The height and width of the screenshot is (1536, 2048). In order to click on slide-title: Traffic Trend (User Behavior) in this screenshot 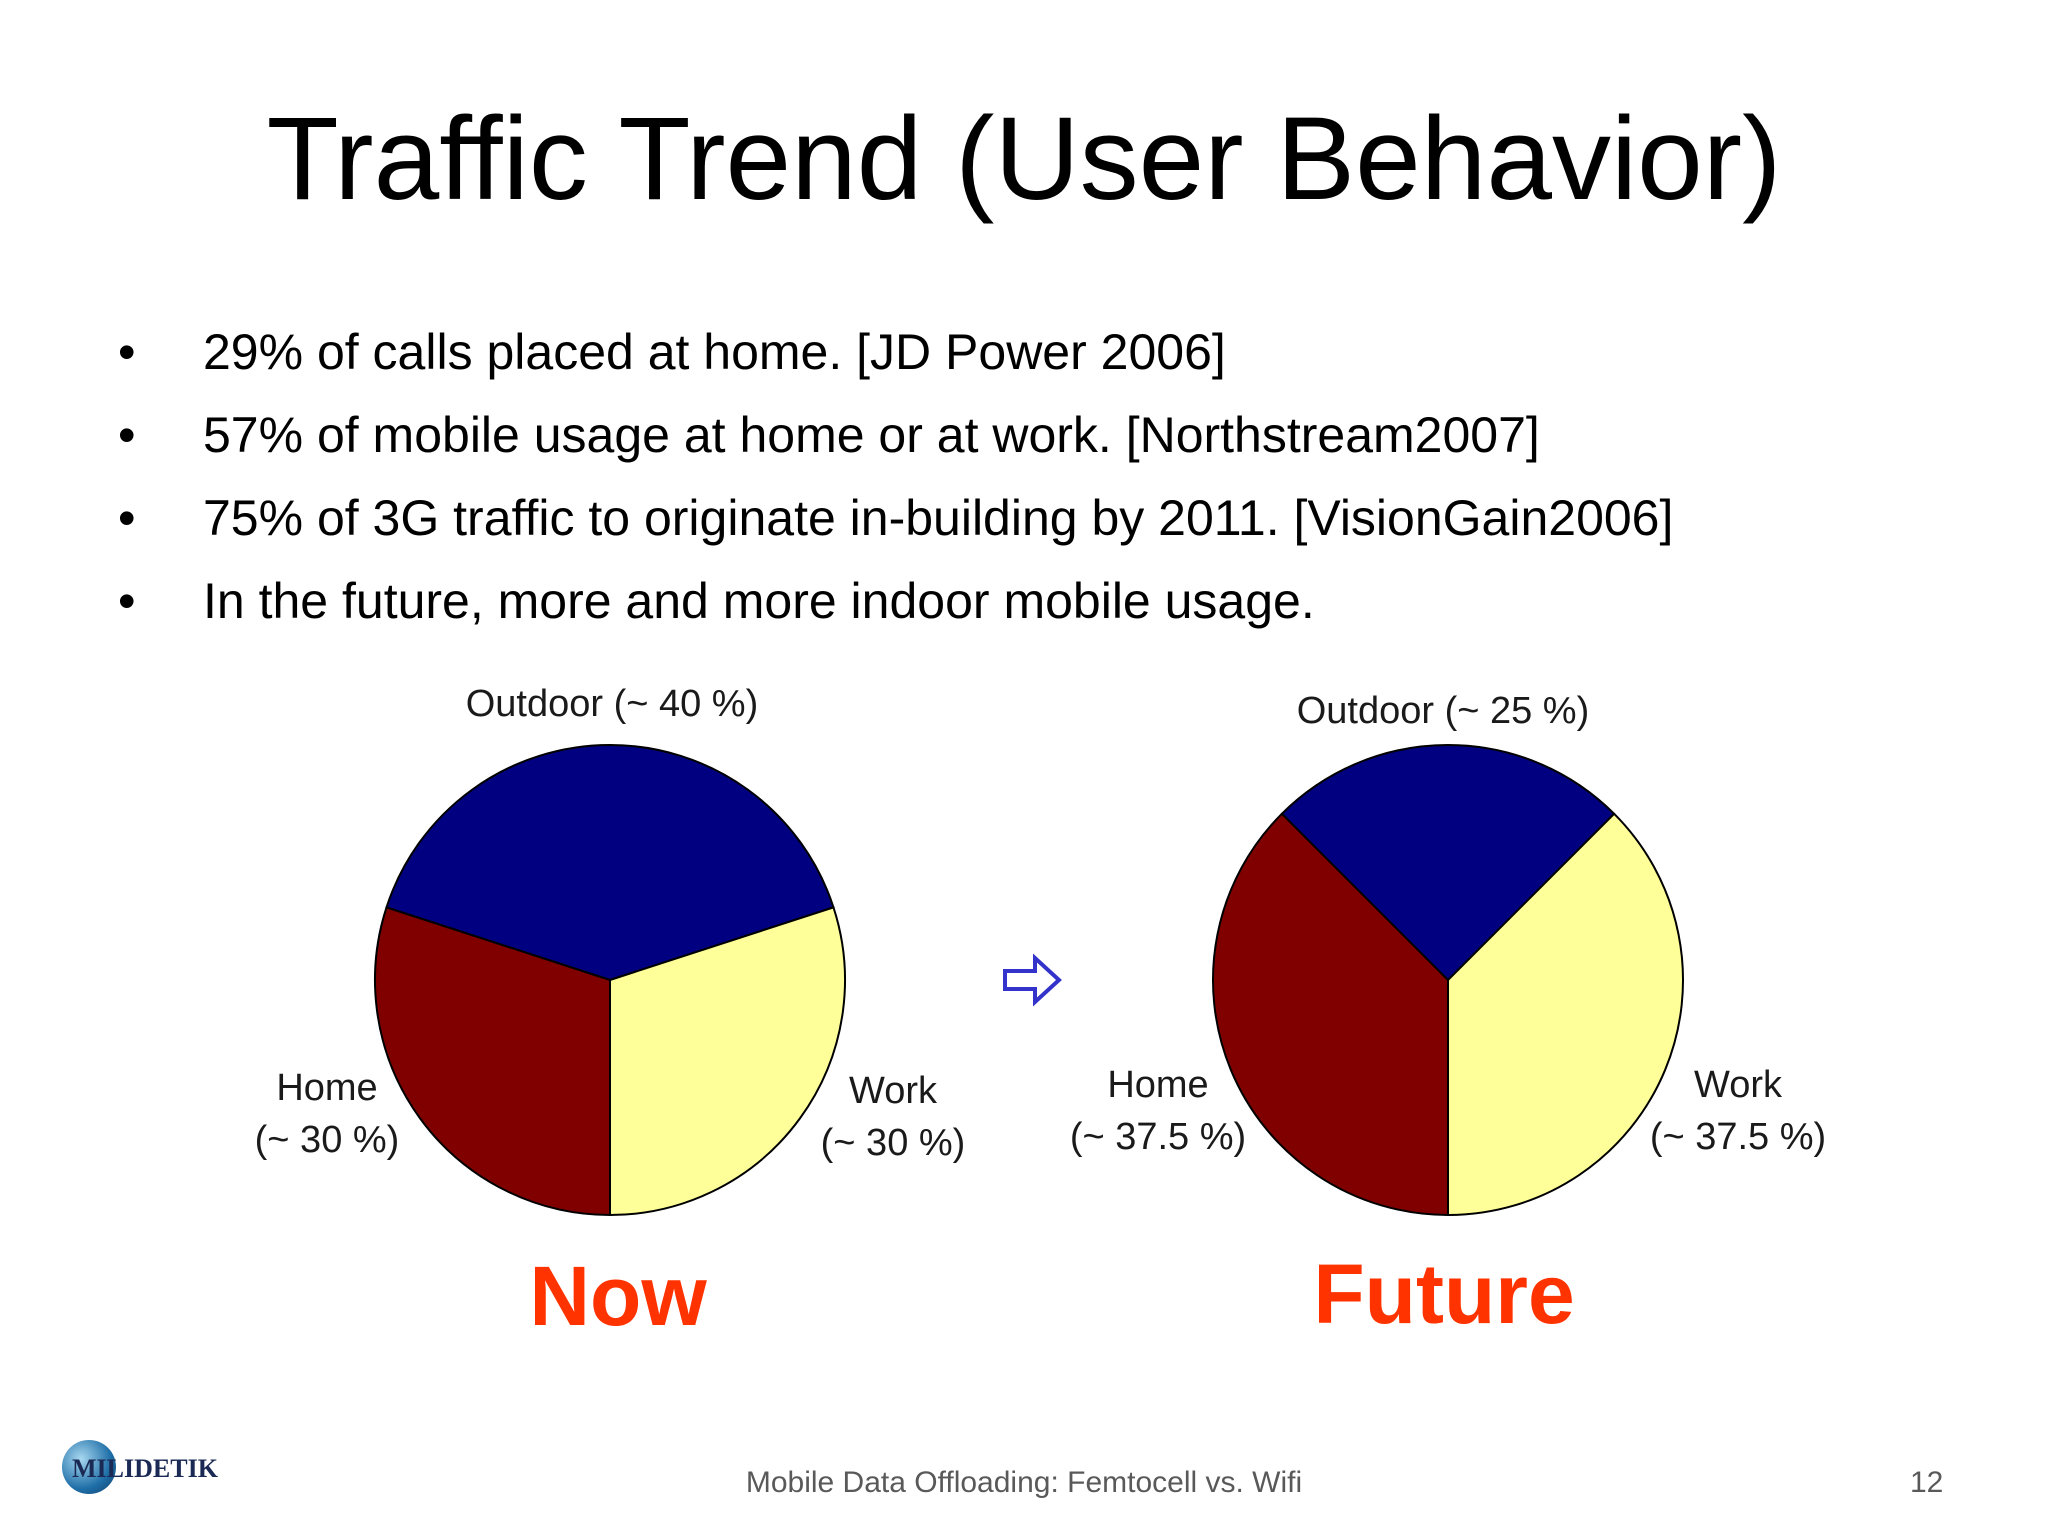, I will do `click(1024, 159)`.